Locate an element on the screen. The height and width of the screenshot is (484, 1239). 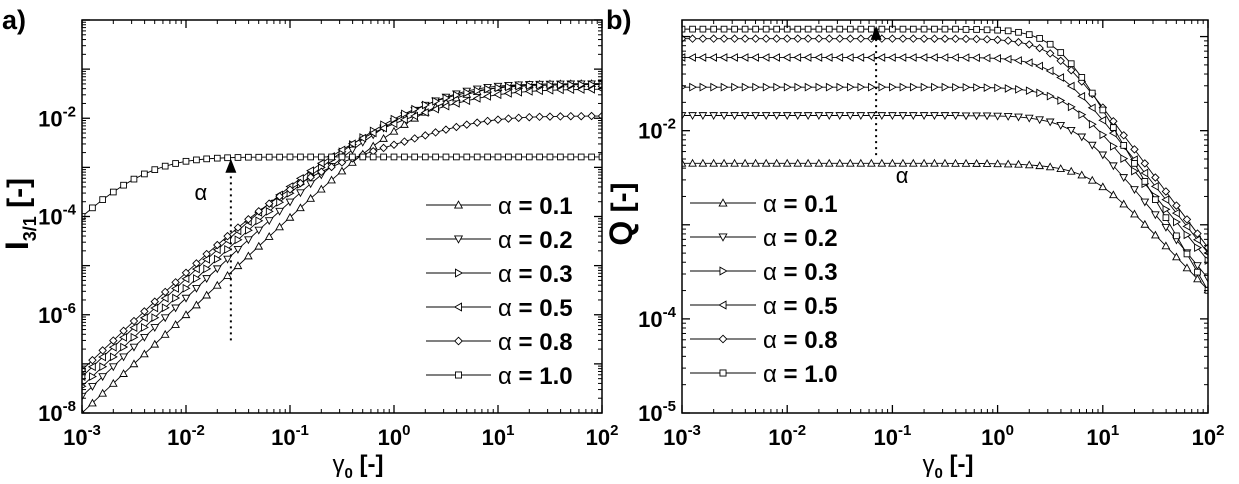
alpha-arrow-head is located at coordinates (876, 32).